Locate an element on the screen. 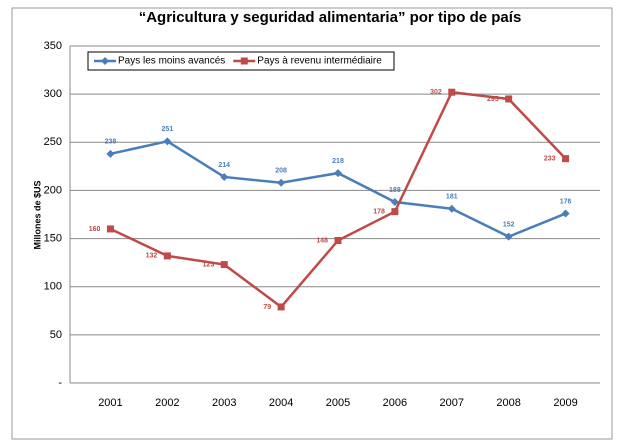 The width and height of the screenshot is (637, 440). data-label: 132 is located at coordinates (152, 256).